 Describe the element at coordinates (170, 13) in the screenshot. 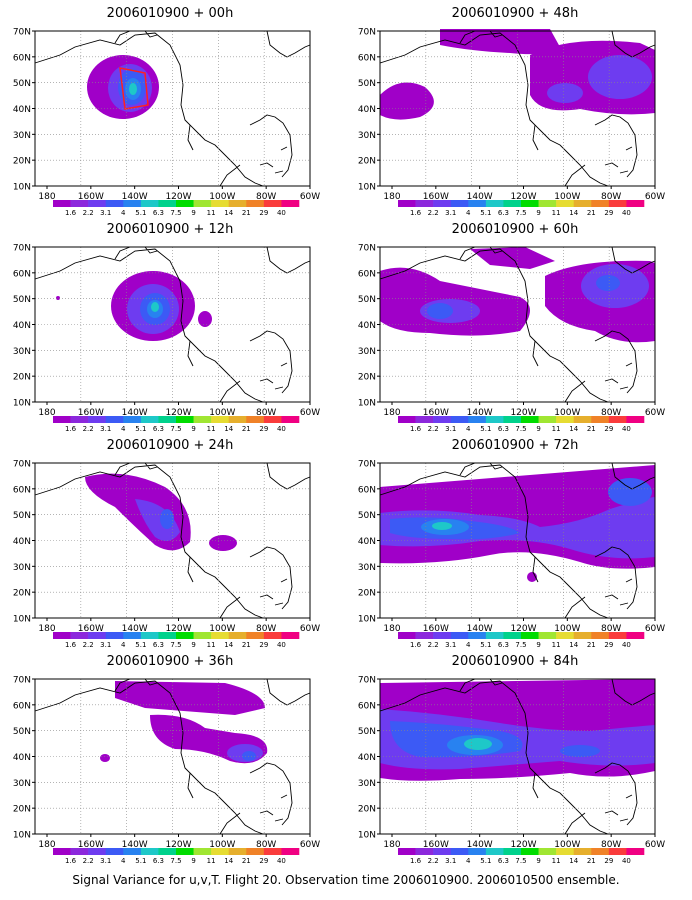

I see `panel-title: 2006010900 + 00h` at that location.